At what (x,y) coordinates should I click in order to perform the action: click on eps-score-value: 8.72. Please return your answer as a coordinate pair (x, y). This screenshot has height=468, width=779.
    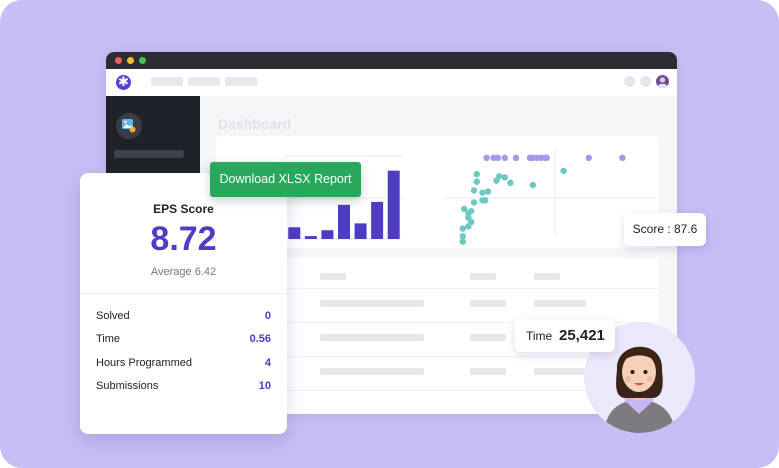
    Looking at the image, I should click on (183, 239).